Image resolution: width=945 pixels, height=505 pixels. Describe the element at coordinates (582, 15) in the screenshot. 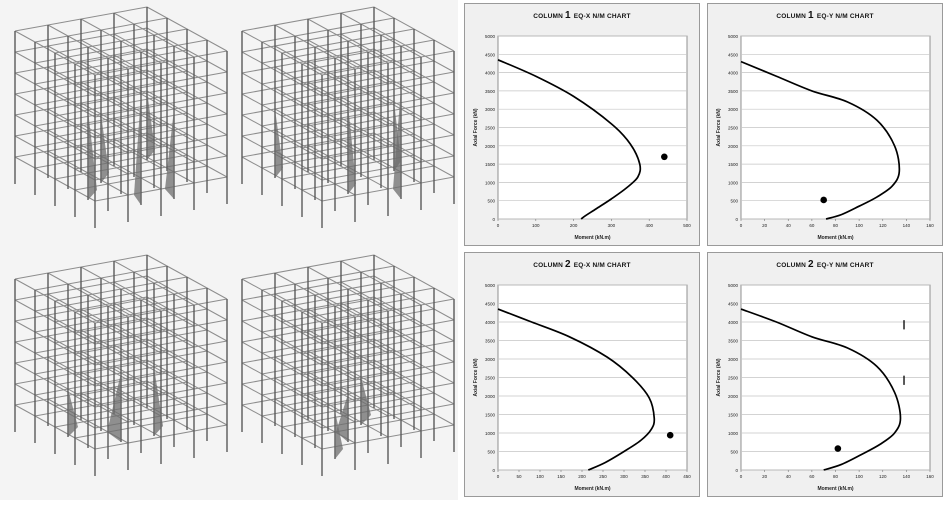

I see `chart-title: COLUMN 1 EQ-X N/M CHART` at that location.